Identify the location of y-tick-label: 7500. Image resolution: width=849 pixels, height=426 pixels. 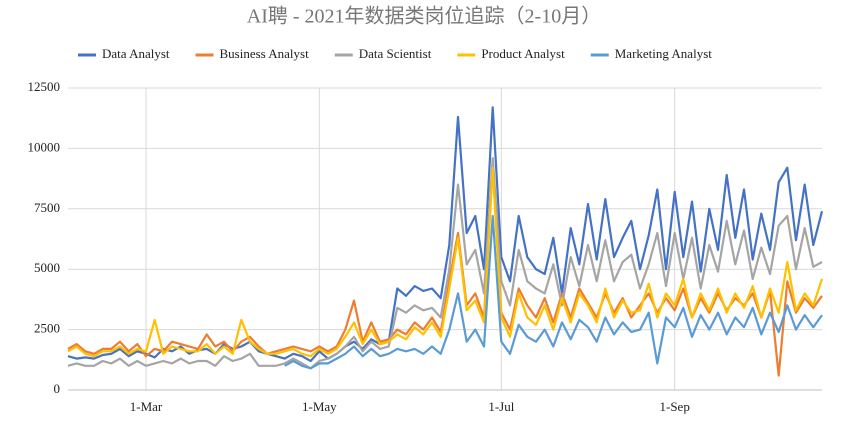
(47, 207).